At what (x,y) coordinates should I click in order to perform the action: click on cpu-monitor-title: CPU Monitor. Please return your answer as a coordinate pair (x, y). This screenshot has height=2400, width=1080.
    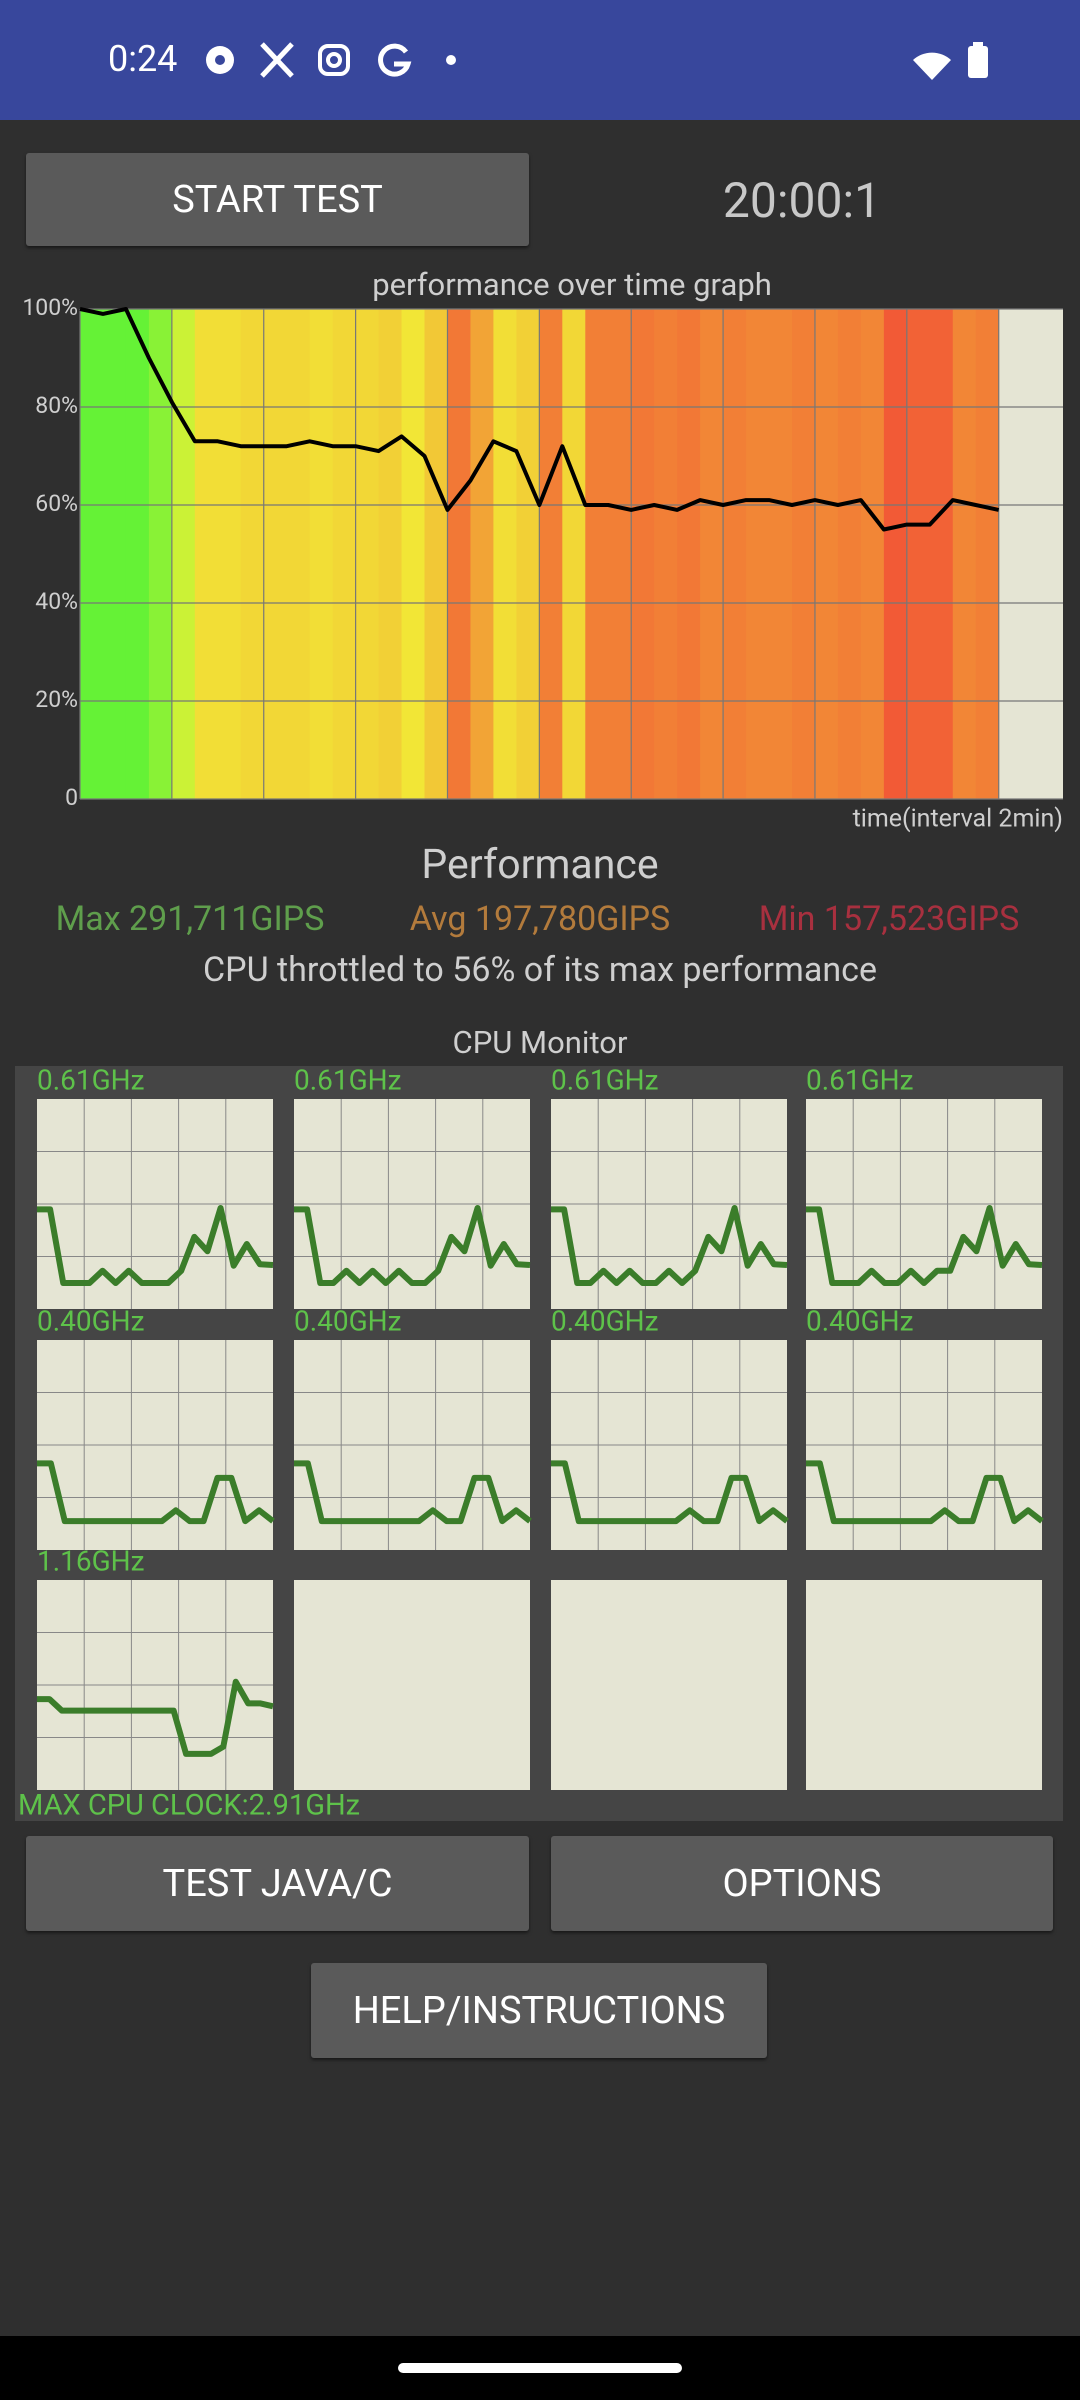
    Looking at the image, I should click on (540, 1042).